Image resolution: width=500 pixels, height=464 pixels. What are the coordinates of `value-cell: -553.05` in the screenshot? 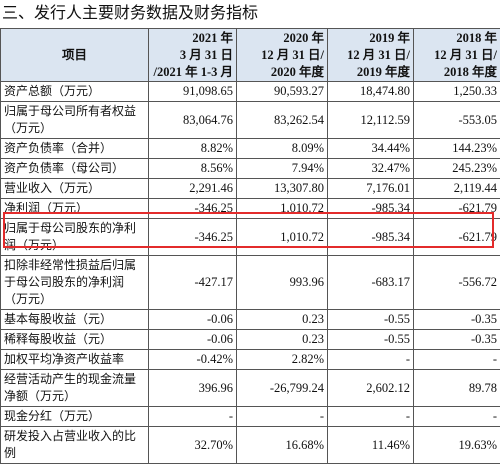 It's located at (457, 120).